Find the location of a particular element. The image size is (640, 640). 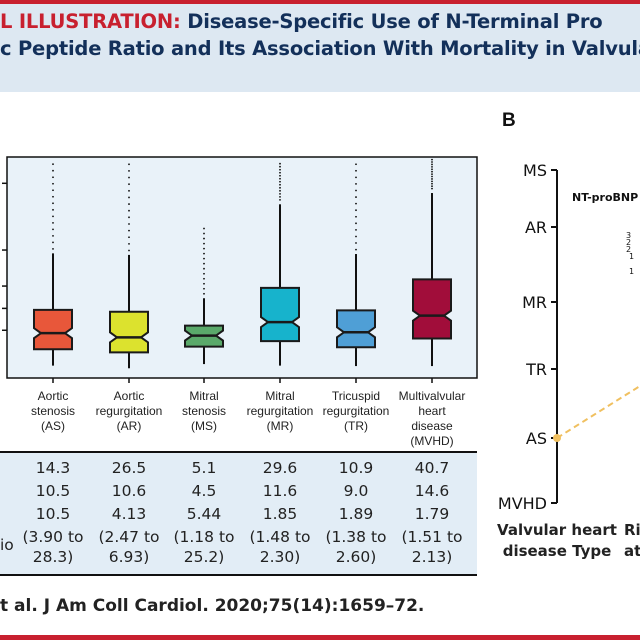

axis-title: disease Type is located at coordinates (557, 551).